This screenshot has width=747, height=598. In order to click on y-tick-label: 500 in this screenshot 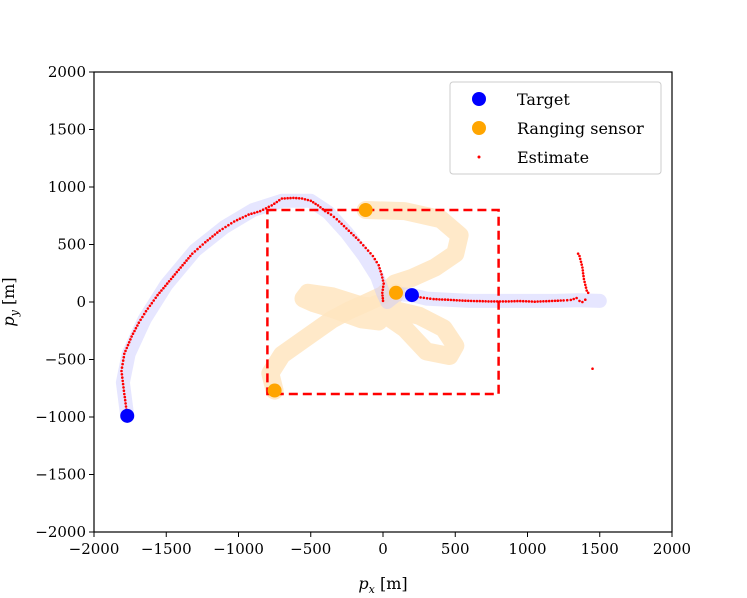, I will do `click(71, 245)`.